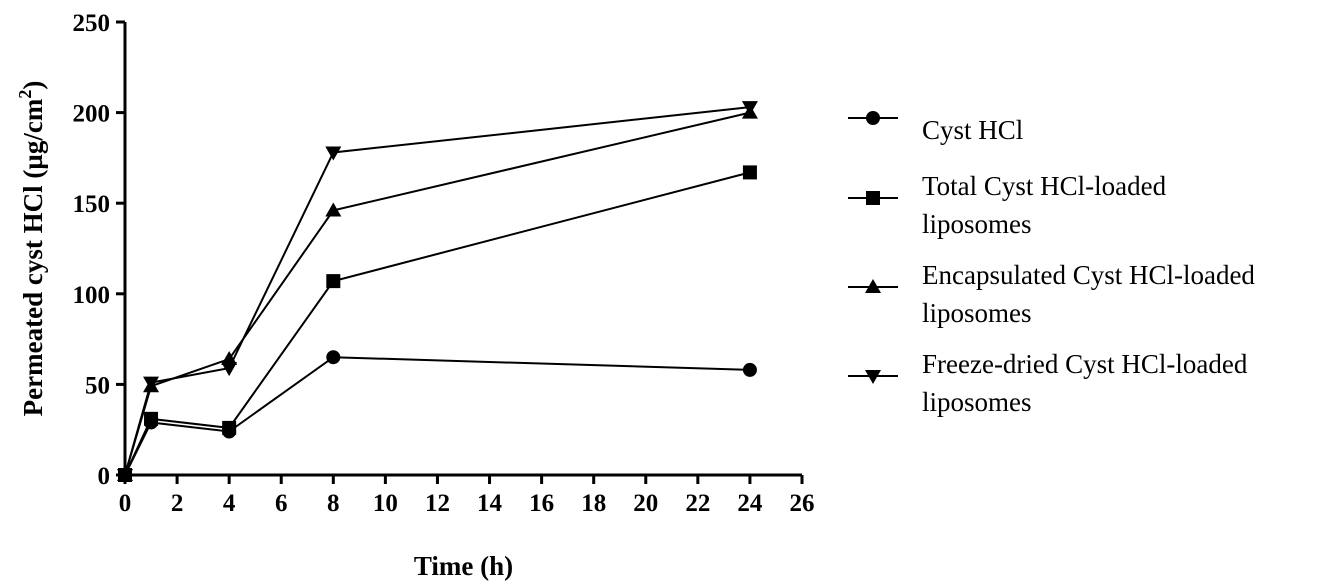 Image resolution: width=1329 pixels, height=587 pixels. What do you see at coordinates (750, 503) in the screenshot?
I see `x-tick-label: 24` at bounding box center [750, 503].